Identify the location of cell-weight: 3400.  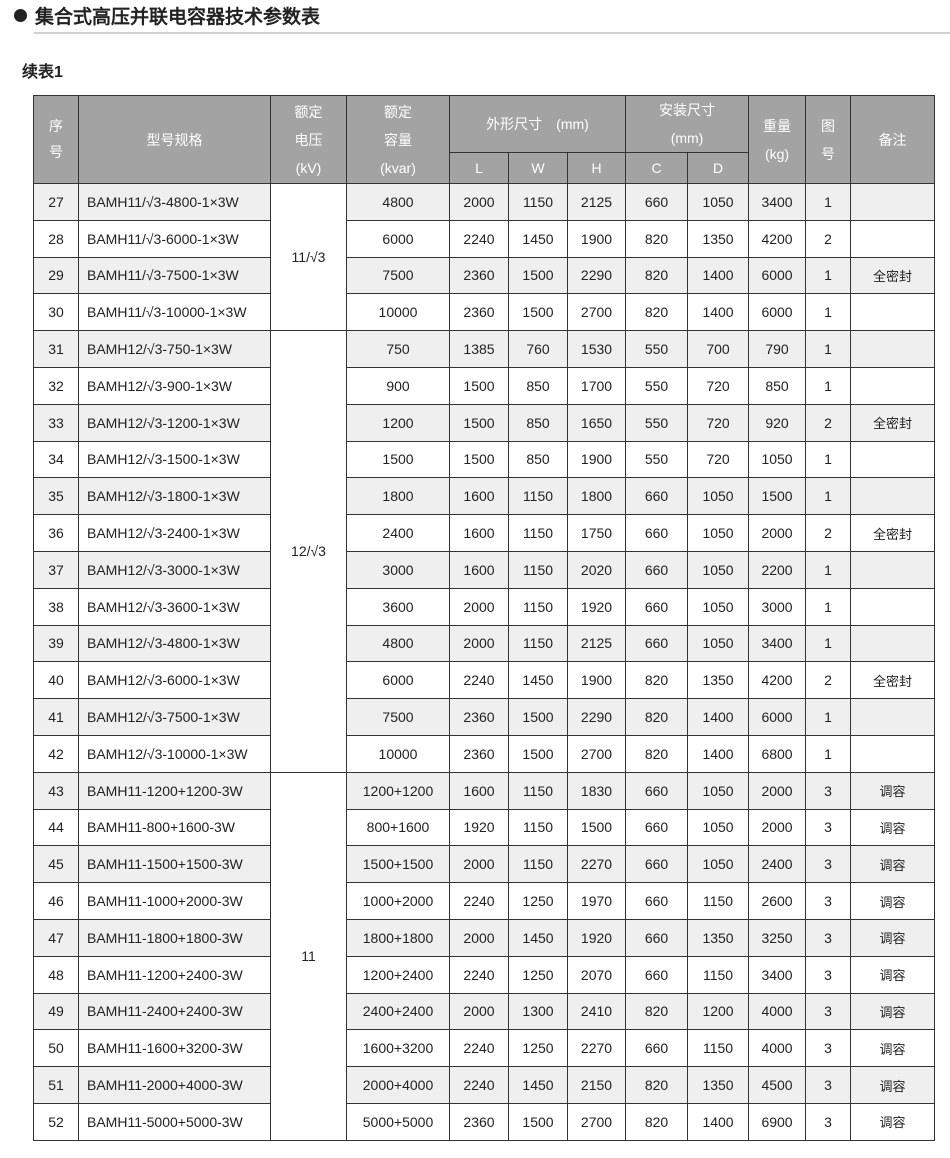
(777, 643).